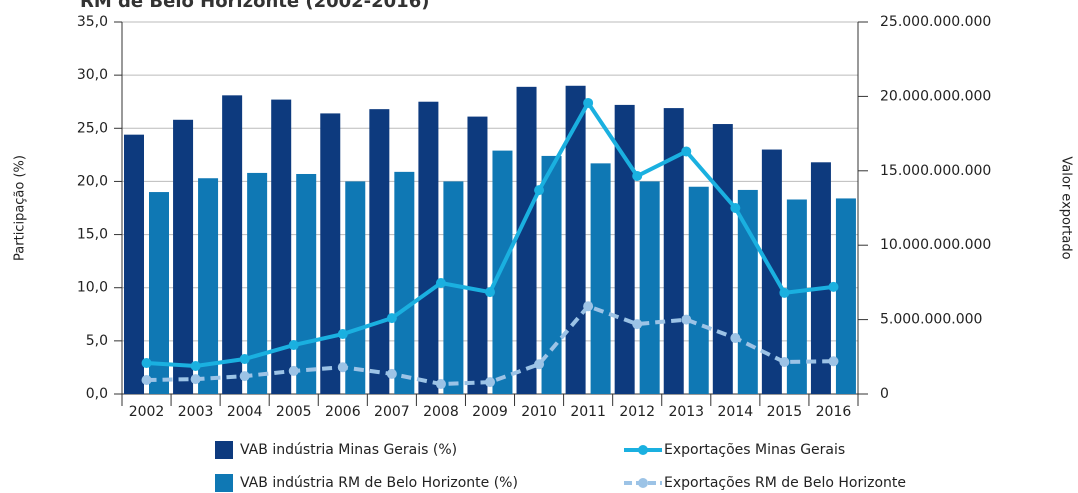  I want to click on legend-label: Exportações Minas Gerais, so click(754, 450).